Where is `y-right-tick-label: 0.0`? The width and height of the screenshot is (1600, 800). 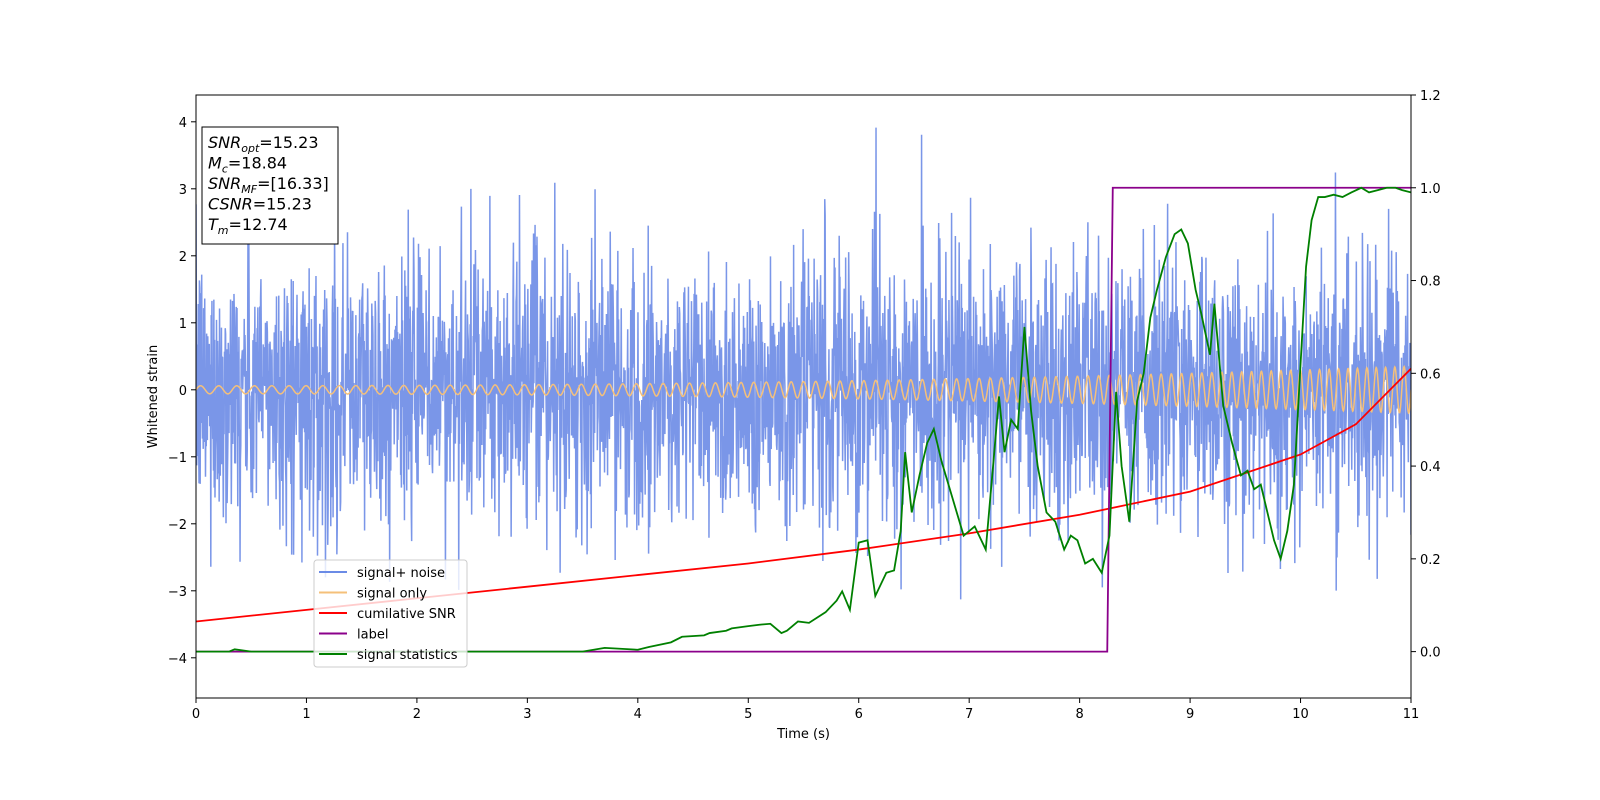 y-right-tick-label: 0.0 is located at coordinates (1430, 653).